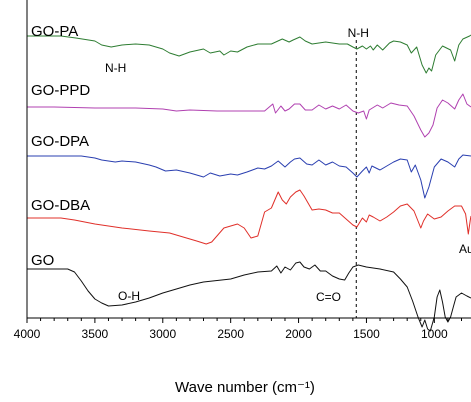 Image resolution: width=471 pixels, height=402 pixels. Describe the element at coordinates (249, 217) in the screenshot. I see `series-line-go-dba` at that location.